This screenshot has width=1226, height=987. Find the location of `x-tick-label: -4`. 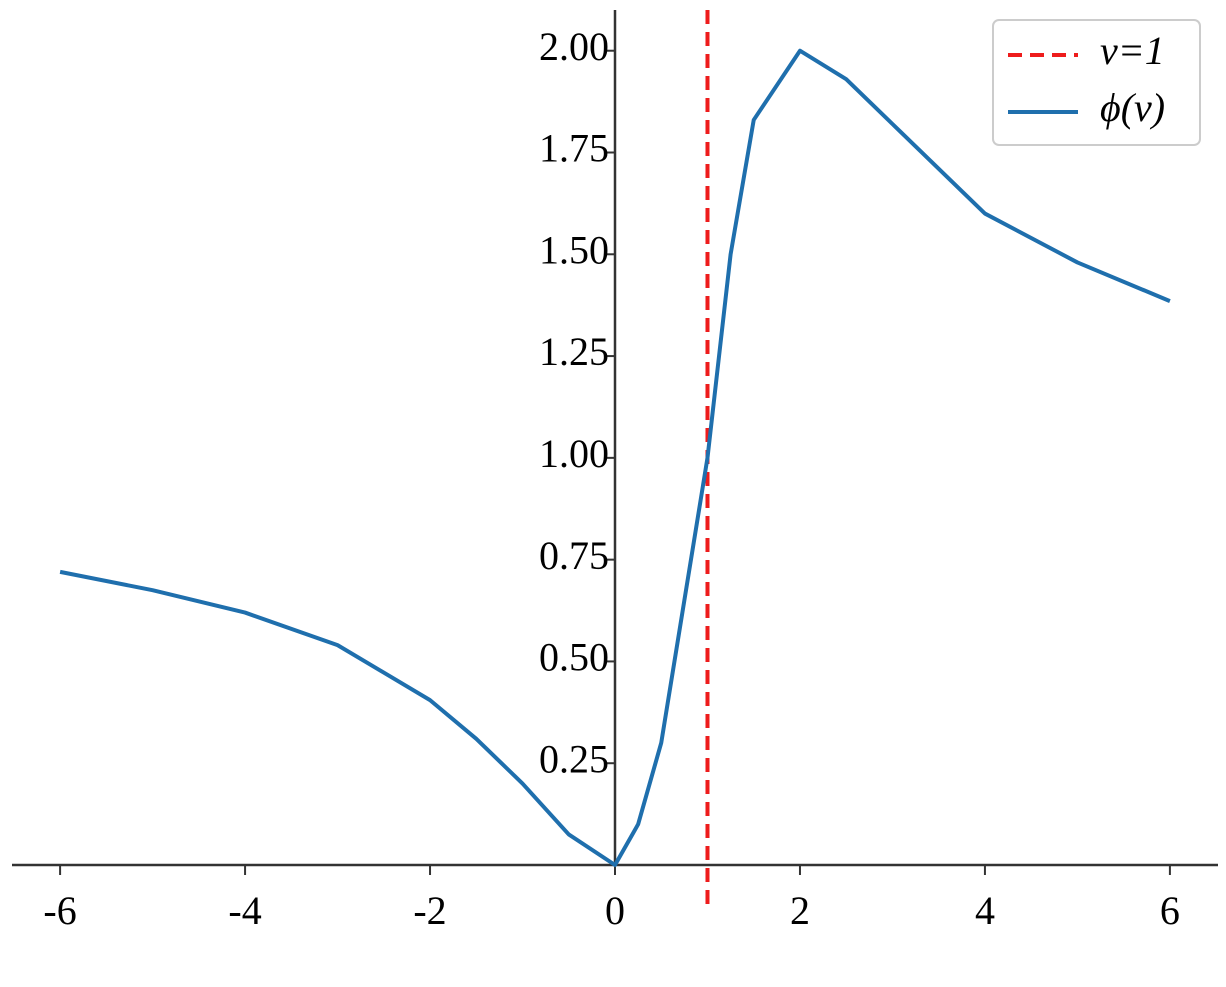

x-tick-label: -4 is located at coordinates (244, 910).